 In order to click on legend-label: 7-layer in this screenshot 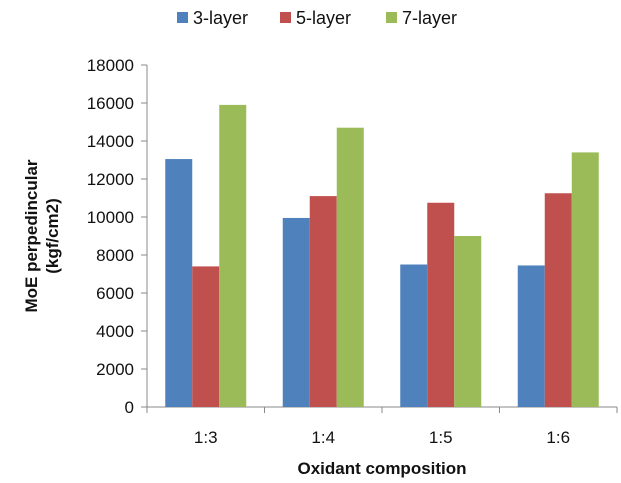, I will do `click(429, 18)`.